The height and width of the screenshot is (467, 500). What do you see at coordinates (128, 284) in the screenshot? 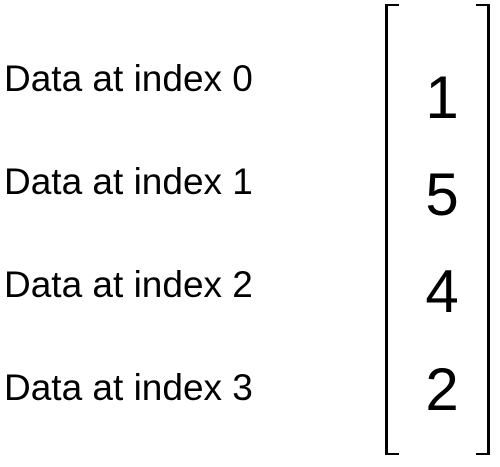
I see `index-label-2: Data at index 2` at bounding box center [128, 284].